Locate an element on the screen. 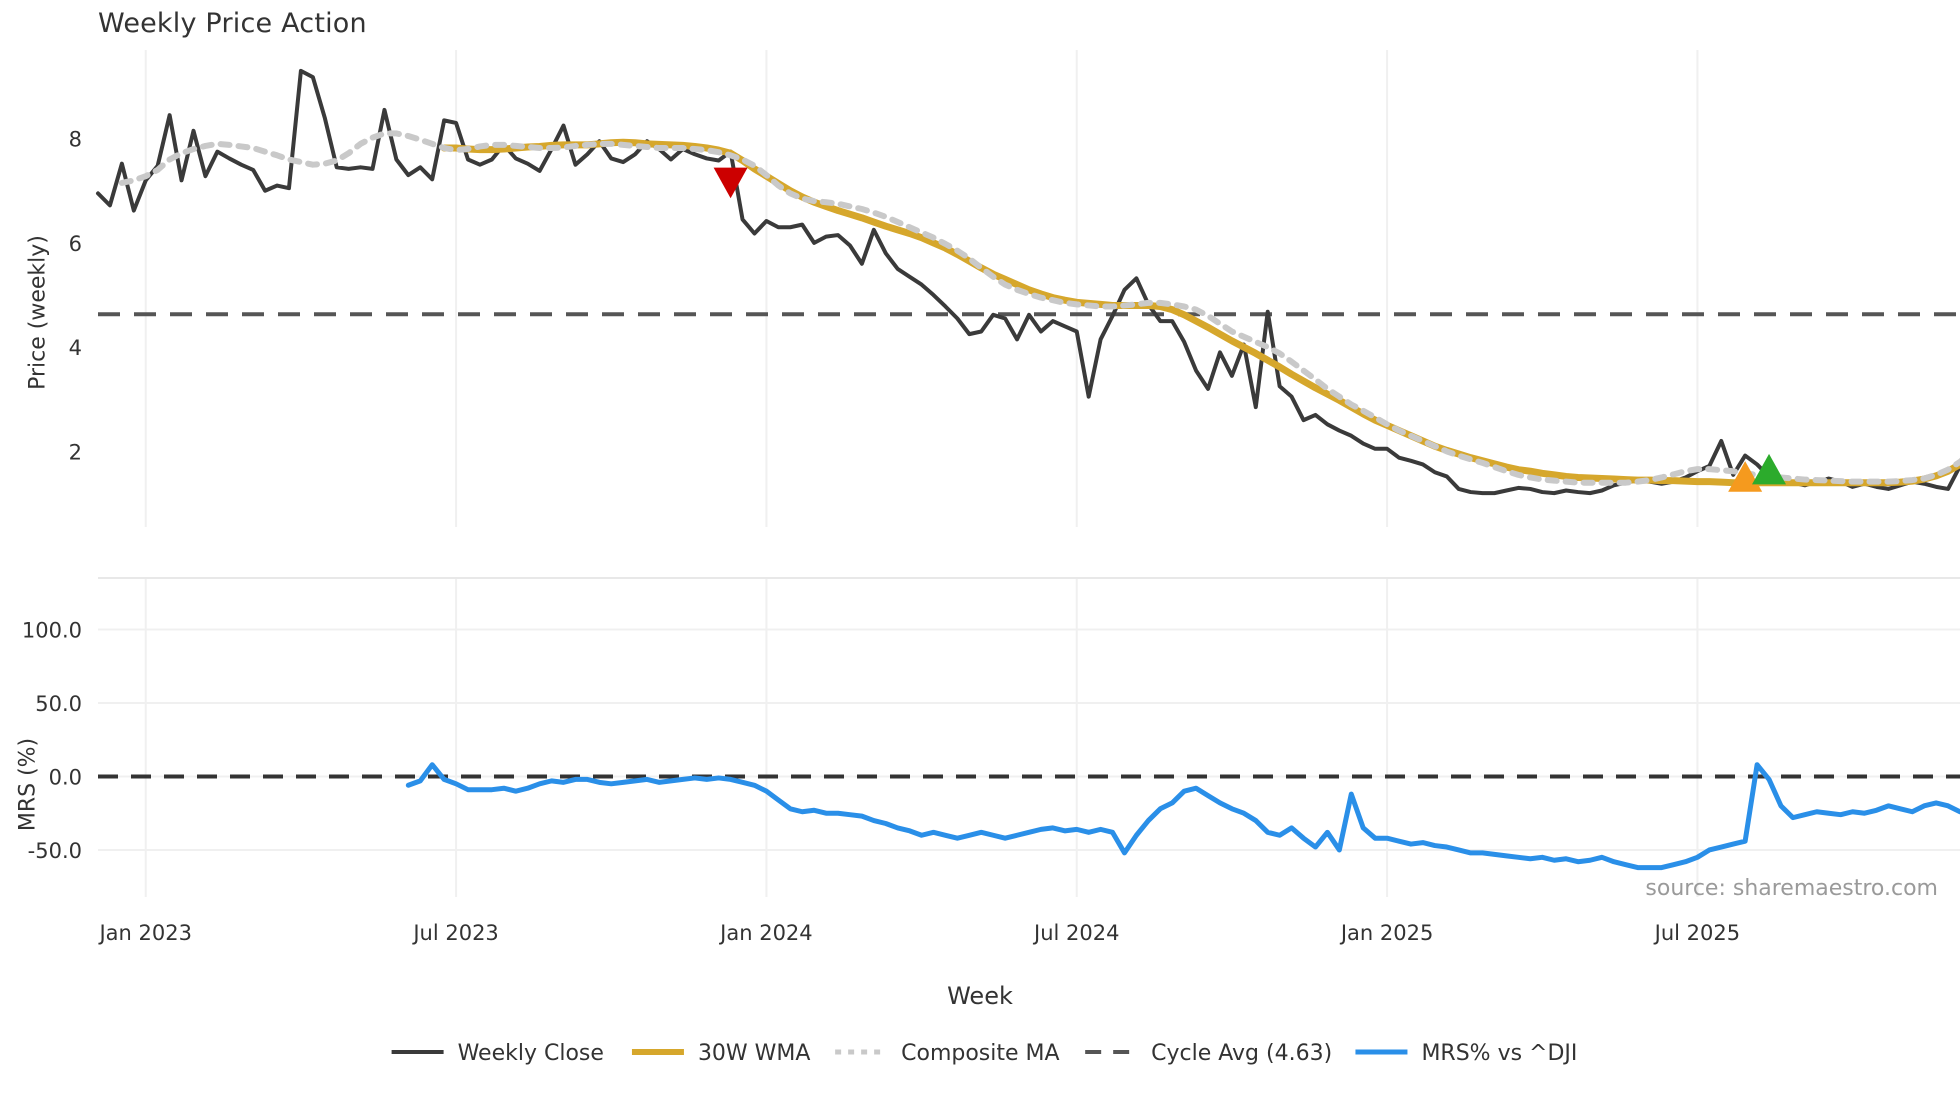  mrs-series-group is located at coordinates (1029, 816).